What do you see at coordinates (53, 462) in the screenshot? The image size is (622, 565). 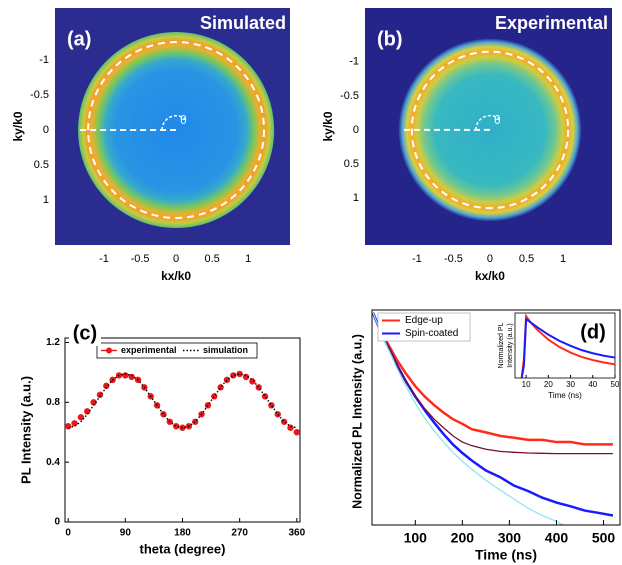 I see `y-tick-label: 0.4` at bounding box center [53, 462].